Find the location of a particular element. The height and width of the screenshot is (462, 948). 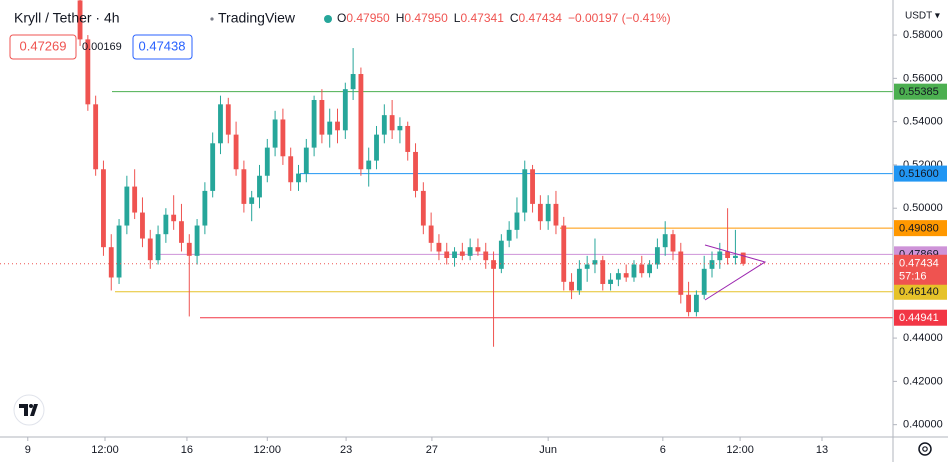

sell-box is located at coordinates (43, 47).